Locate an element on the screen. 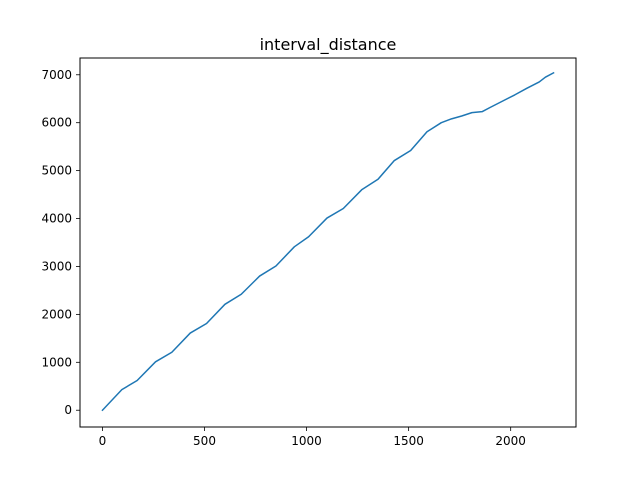 The image size is (640, 480). x-tick-label: 1500 is located at coordinates (408, 441).